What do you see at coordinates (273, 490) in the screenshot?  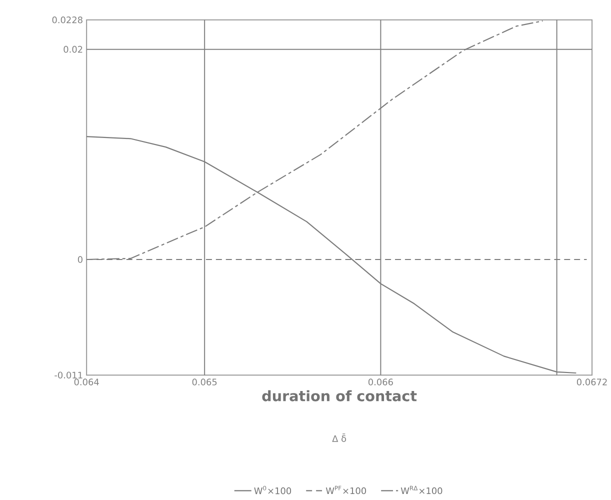 I see `legend-label: W$^{0}$×100` at bounding box center [273, 490].